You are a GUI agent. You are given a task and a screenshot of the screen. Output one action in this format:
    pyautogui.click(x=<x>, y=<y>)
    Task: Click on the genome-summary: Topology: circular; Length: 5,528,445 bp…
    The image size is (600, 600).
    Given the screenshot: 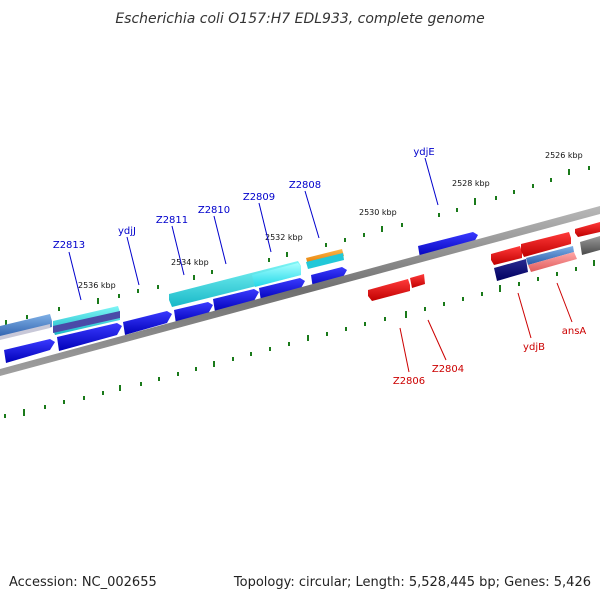 What is the action you would take?
    pyautogui.click(x=412, y=582)
    